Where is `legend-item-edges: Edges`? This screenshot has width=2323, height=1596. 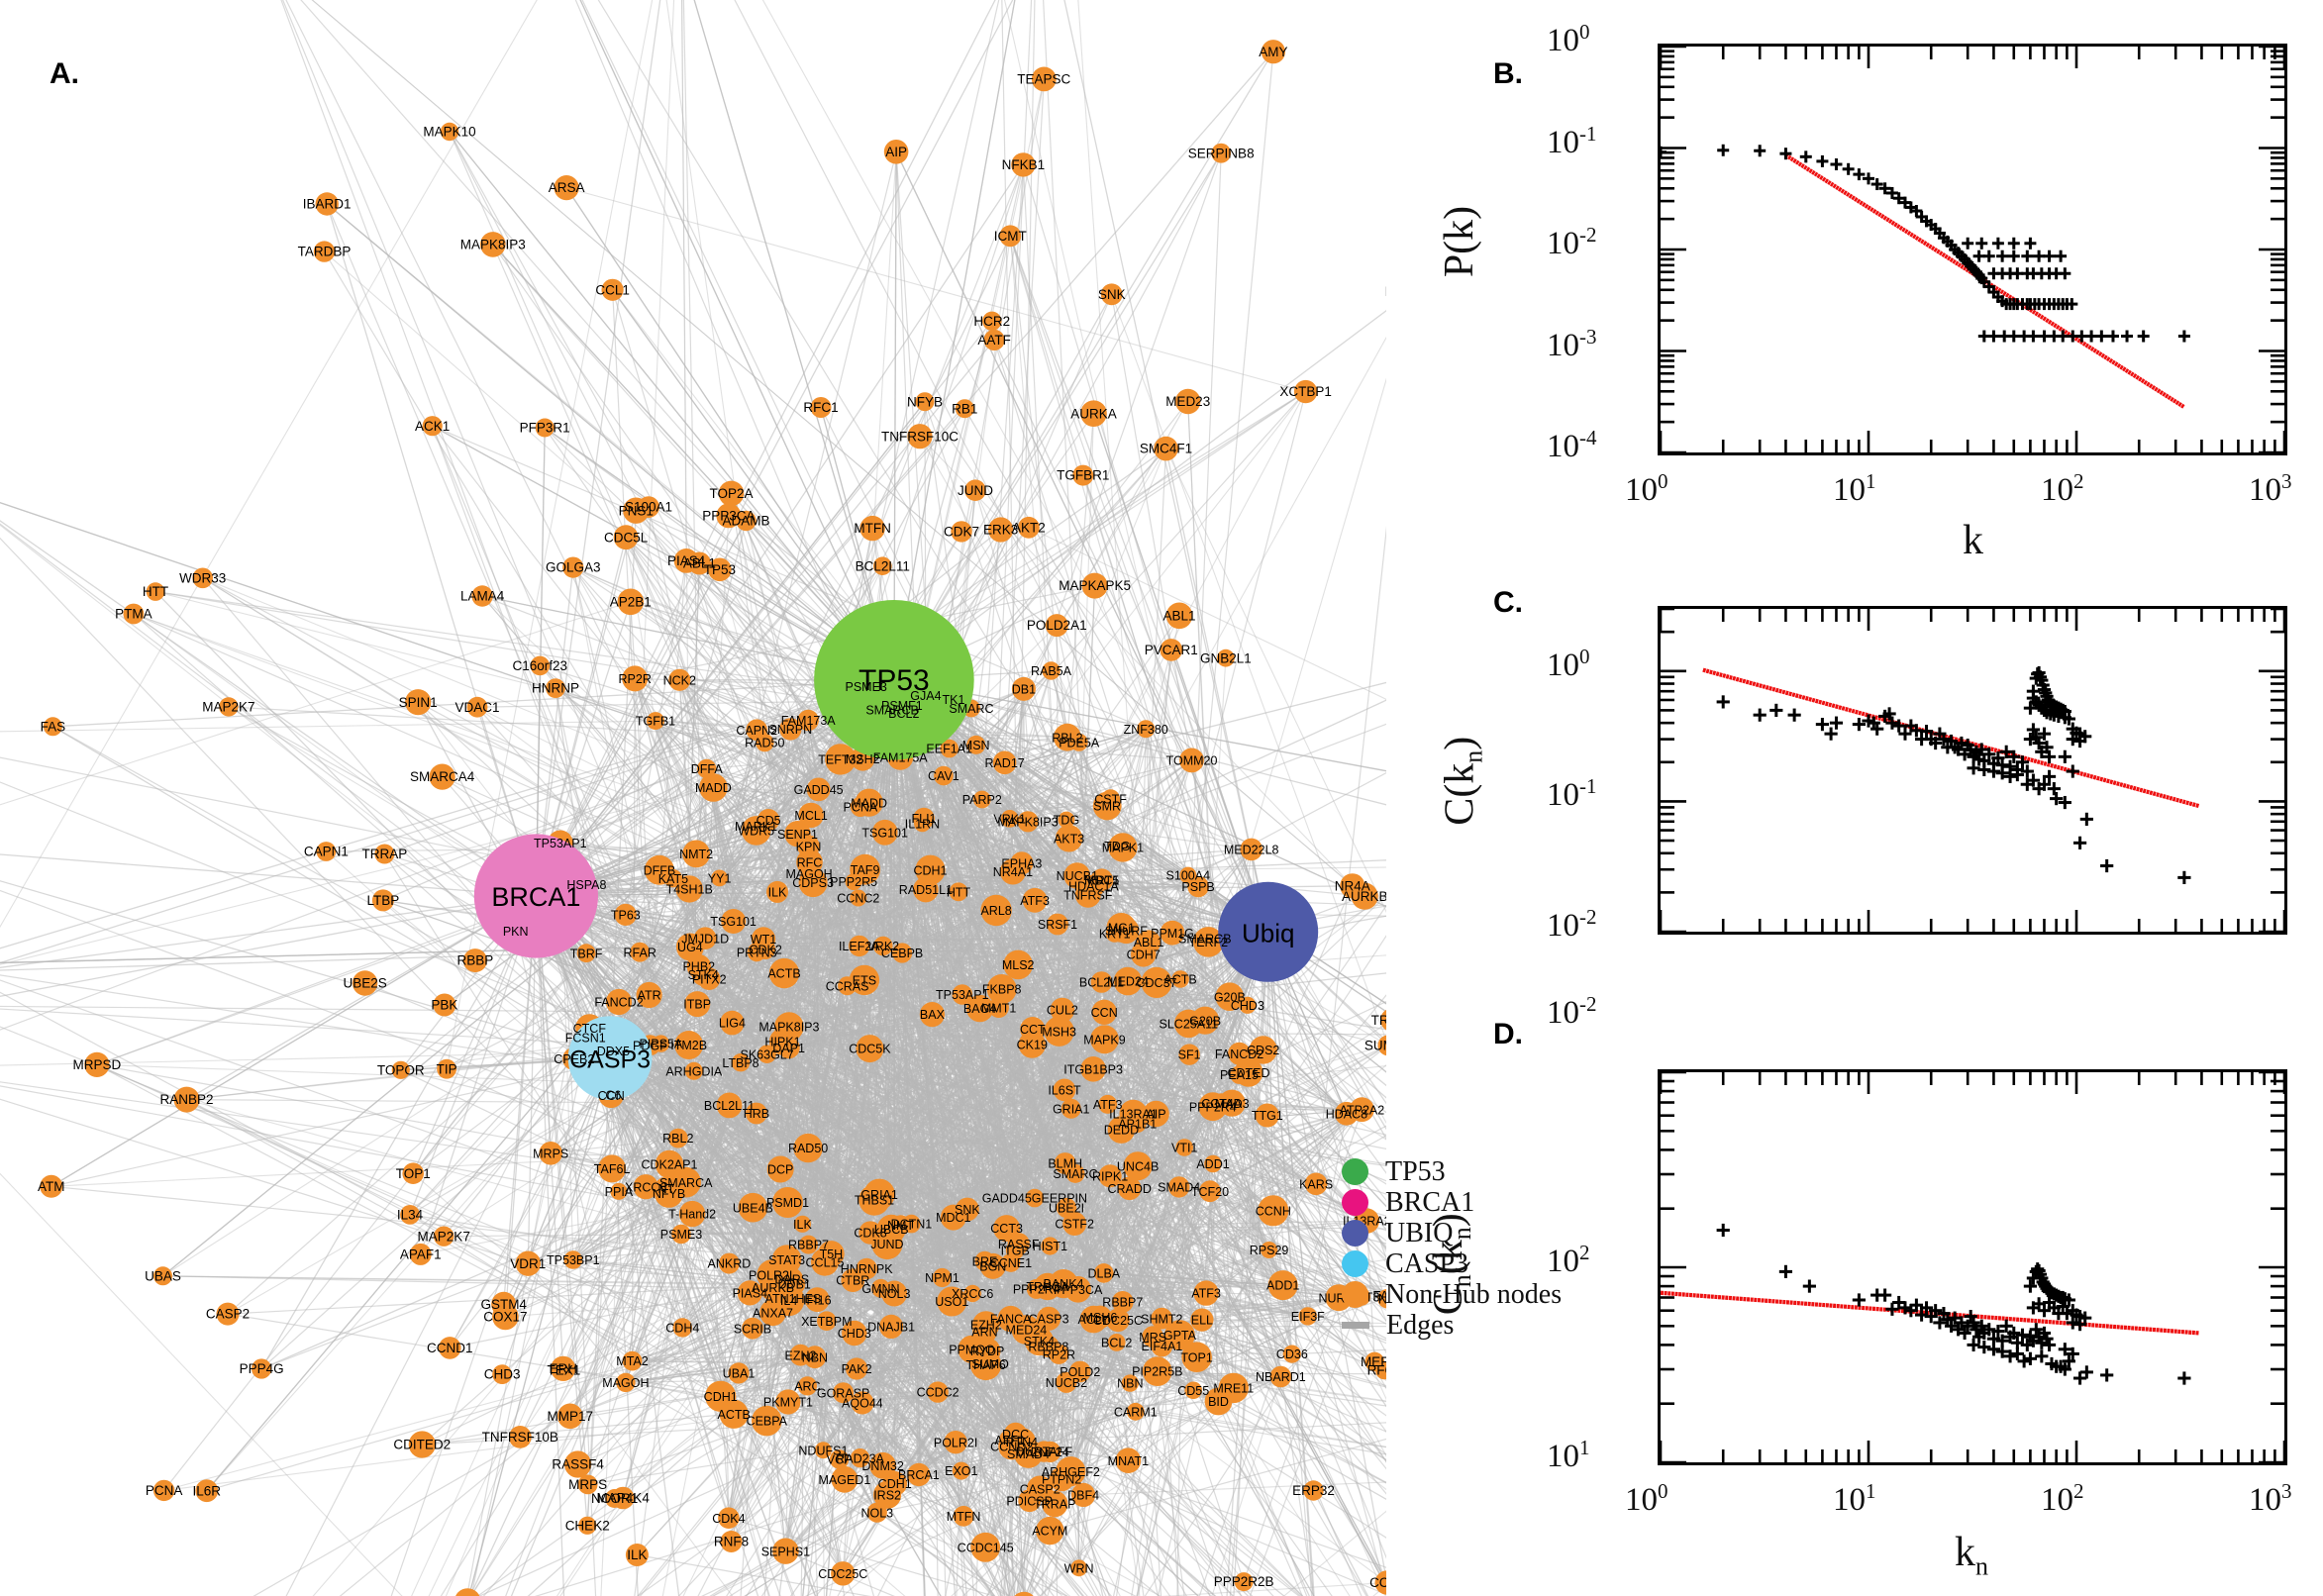
legend-item-edges: Edges is located at coordinates (1452, 1325).